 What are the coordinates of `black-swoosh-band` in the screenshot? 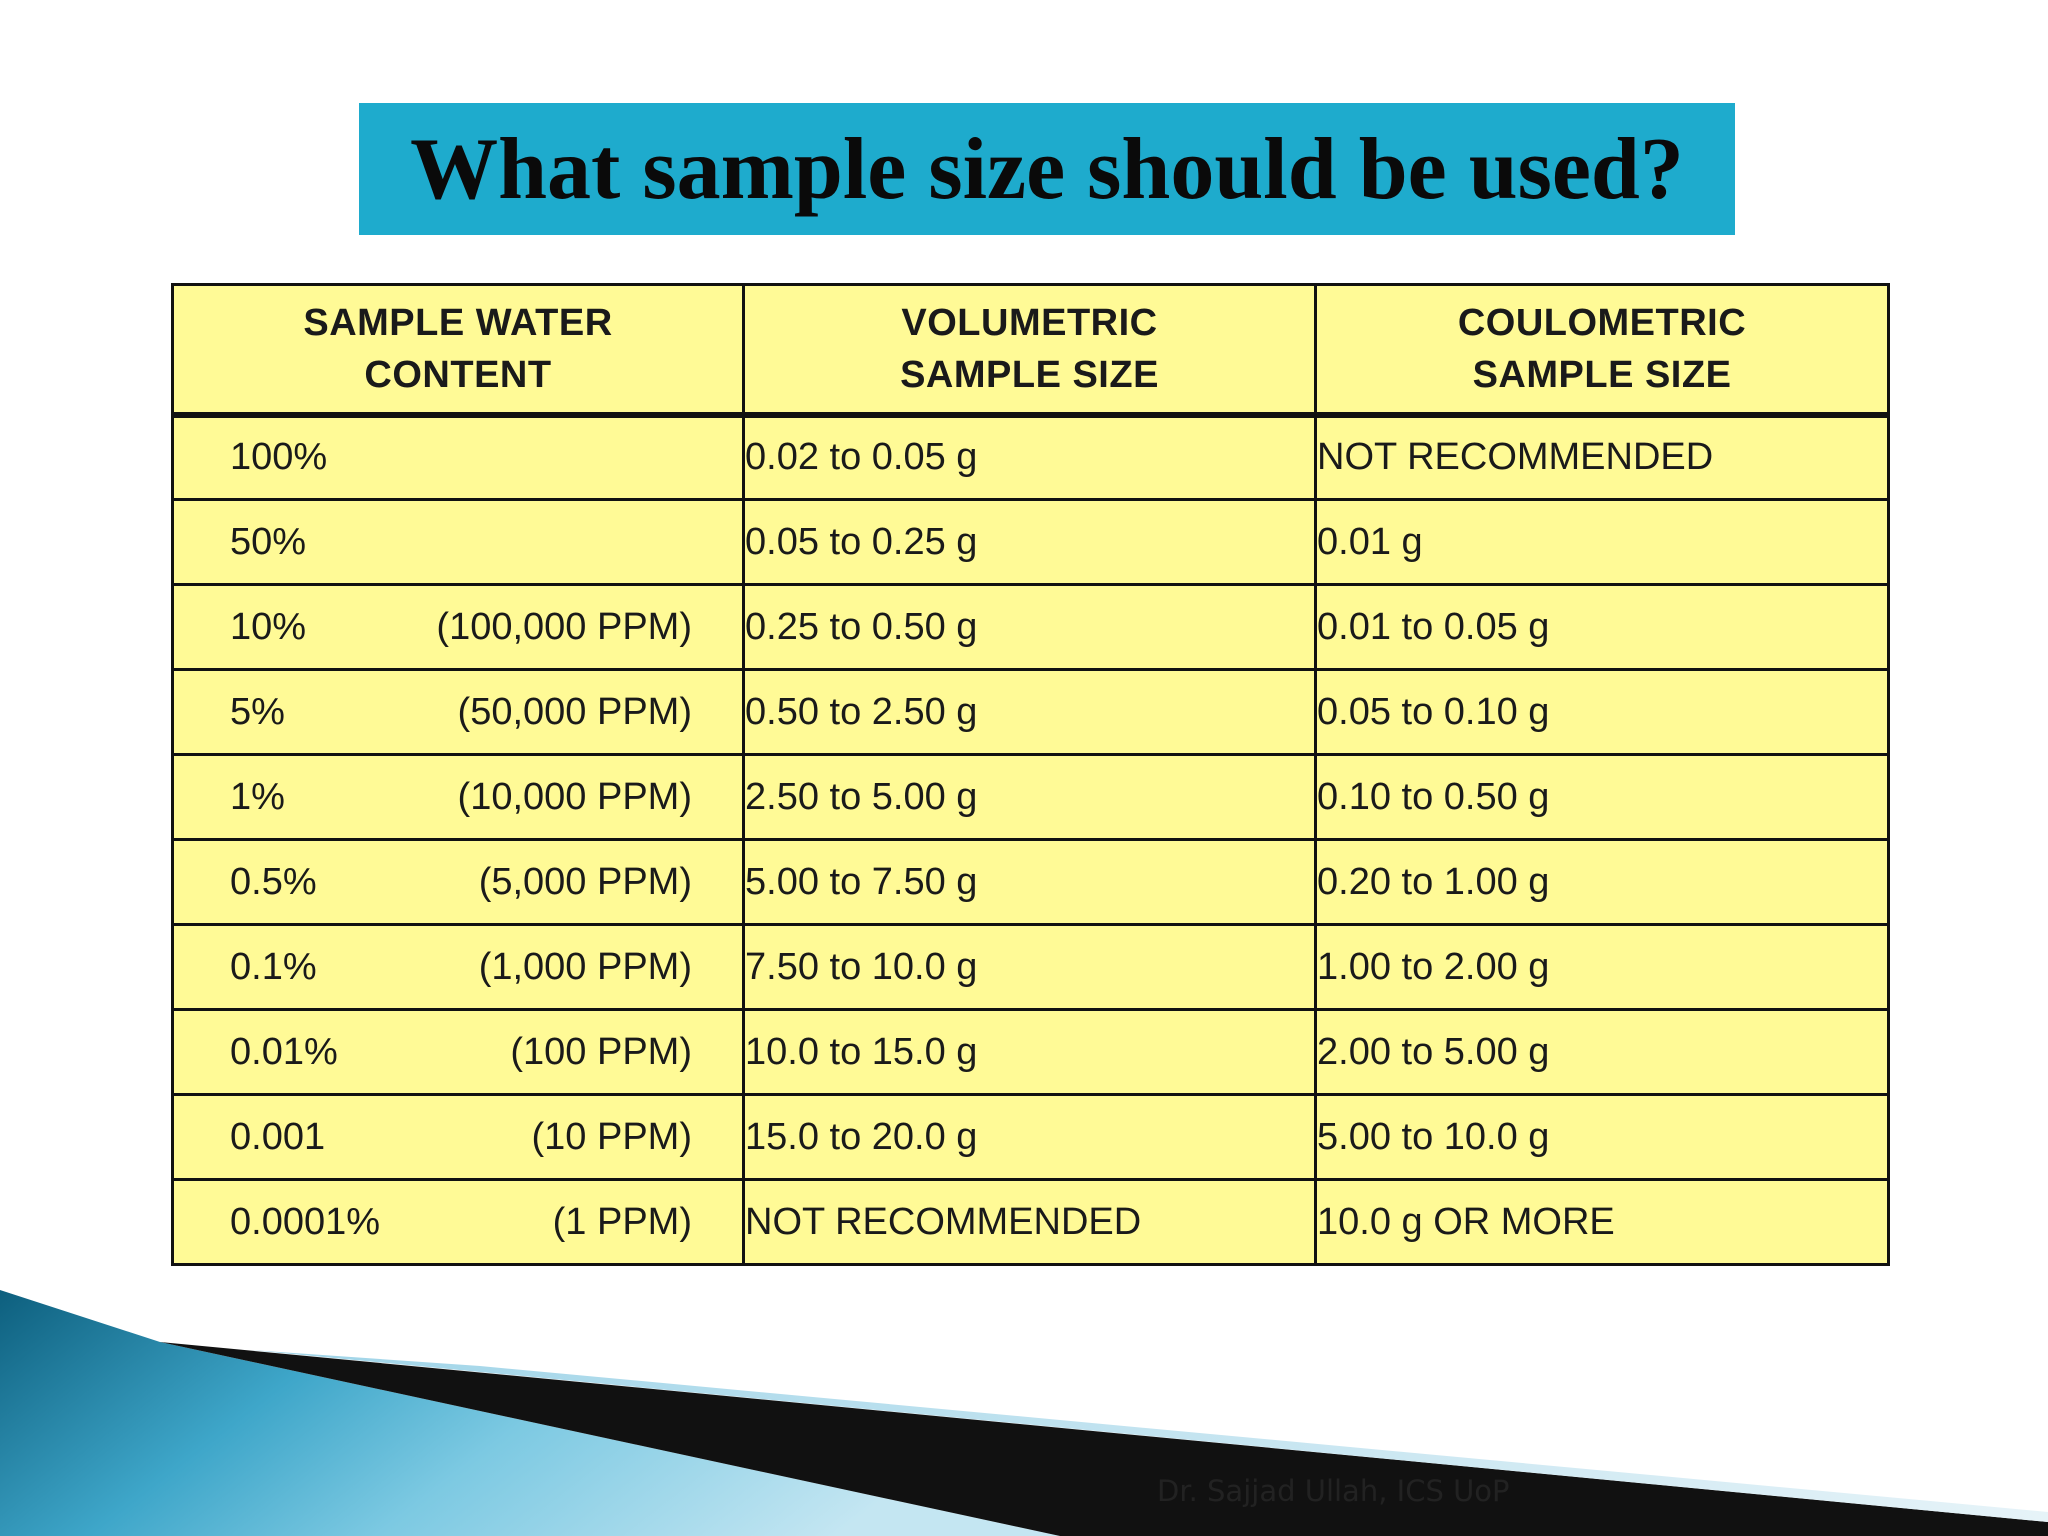 It's located at (1104, 1439).